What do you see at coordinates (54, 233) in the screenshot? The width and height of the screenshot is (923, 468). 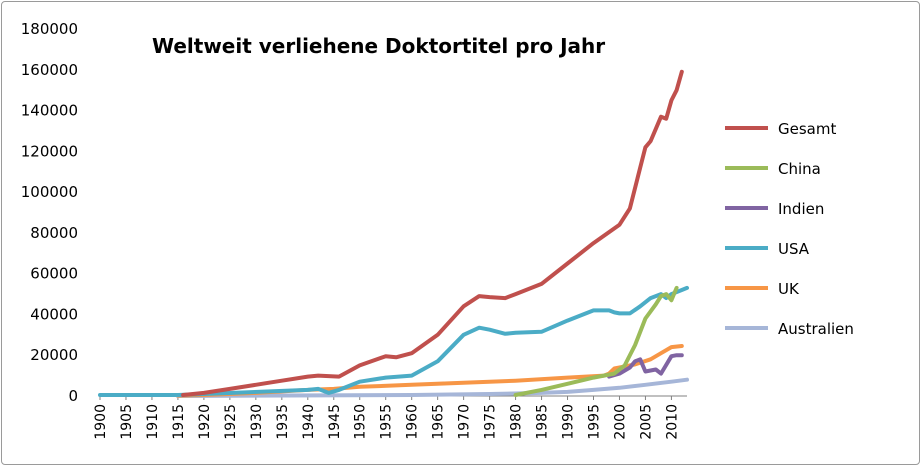 I see `y-tick-label: 80000` at bounding box center [54, 233].